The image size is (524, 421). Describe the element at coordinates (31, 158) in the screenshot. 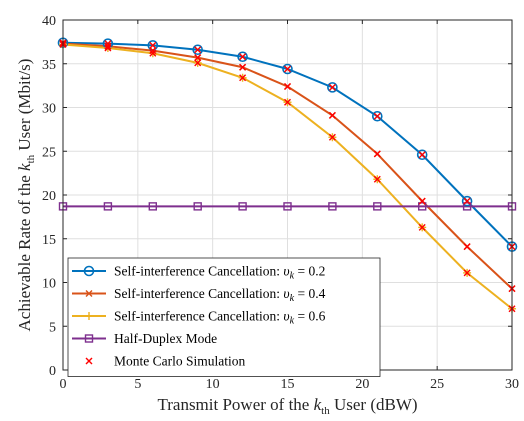

I see `y-axis-label-sub: th` at that location.